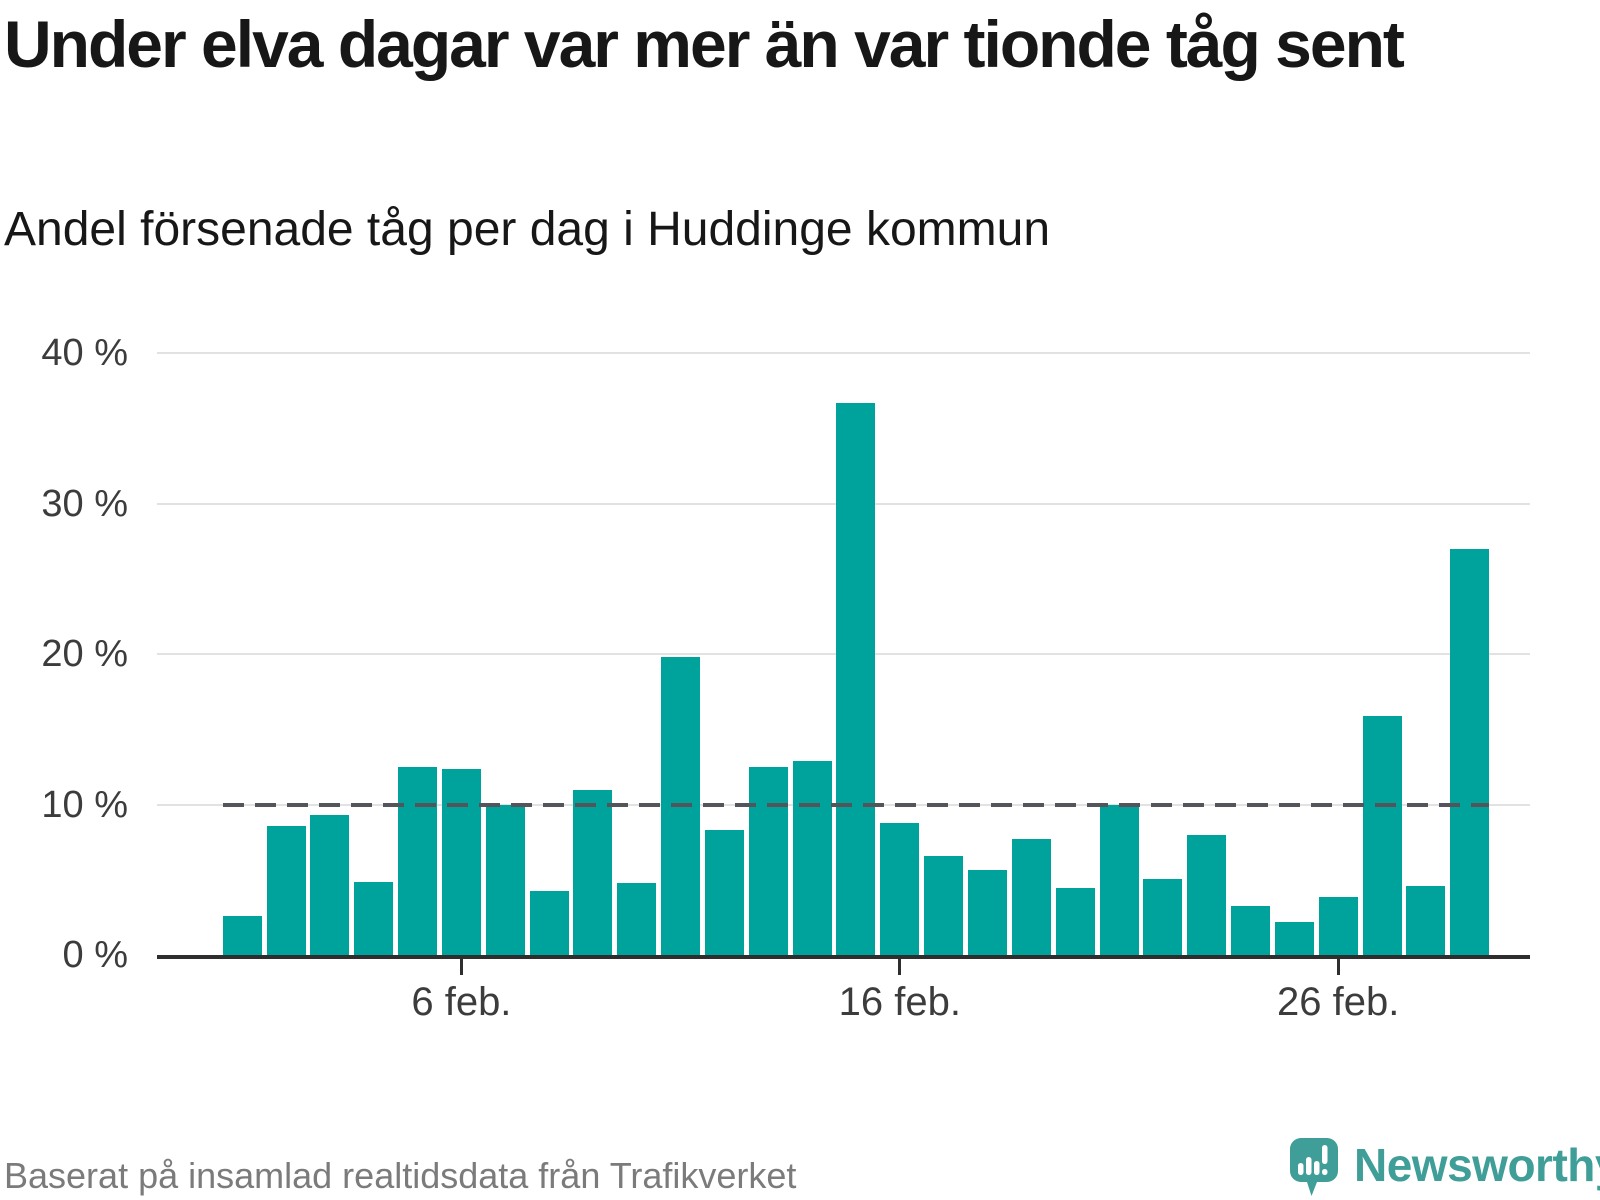 This screenshot has width=1600, height=1200. I want to click on reference-line-10pct, so click(856, 804).